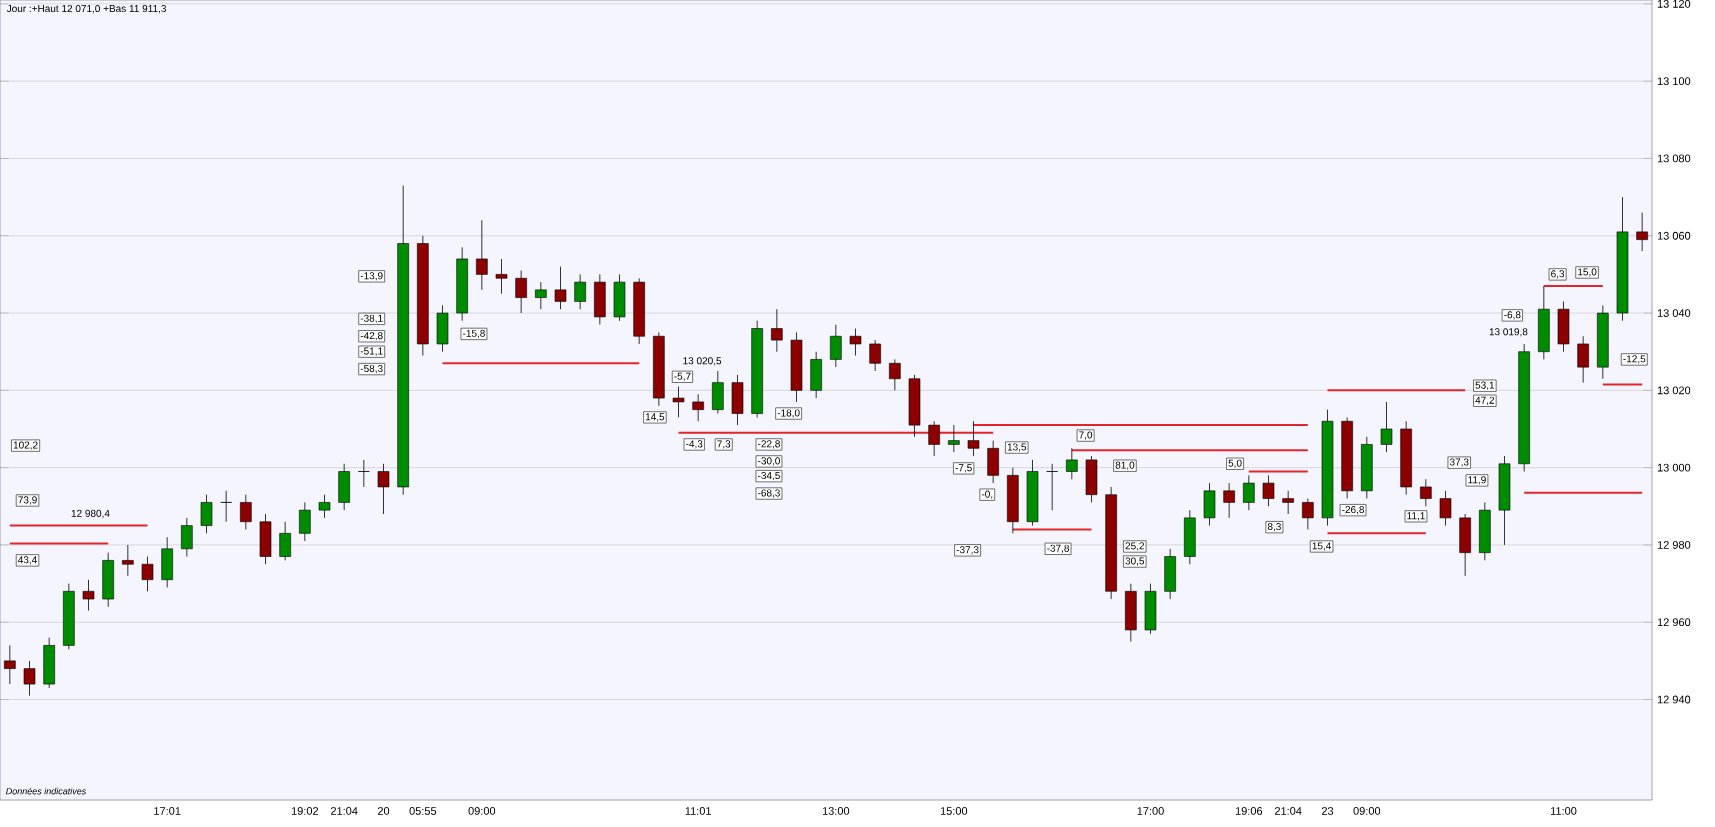  I want to click on y-tick-label: 13 020, so click(1674, 390).